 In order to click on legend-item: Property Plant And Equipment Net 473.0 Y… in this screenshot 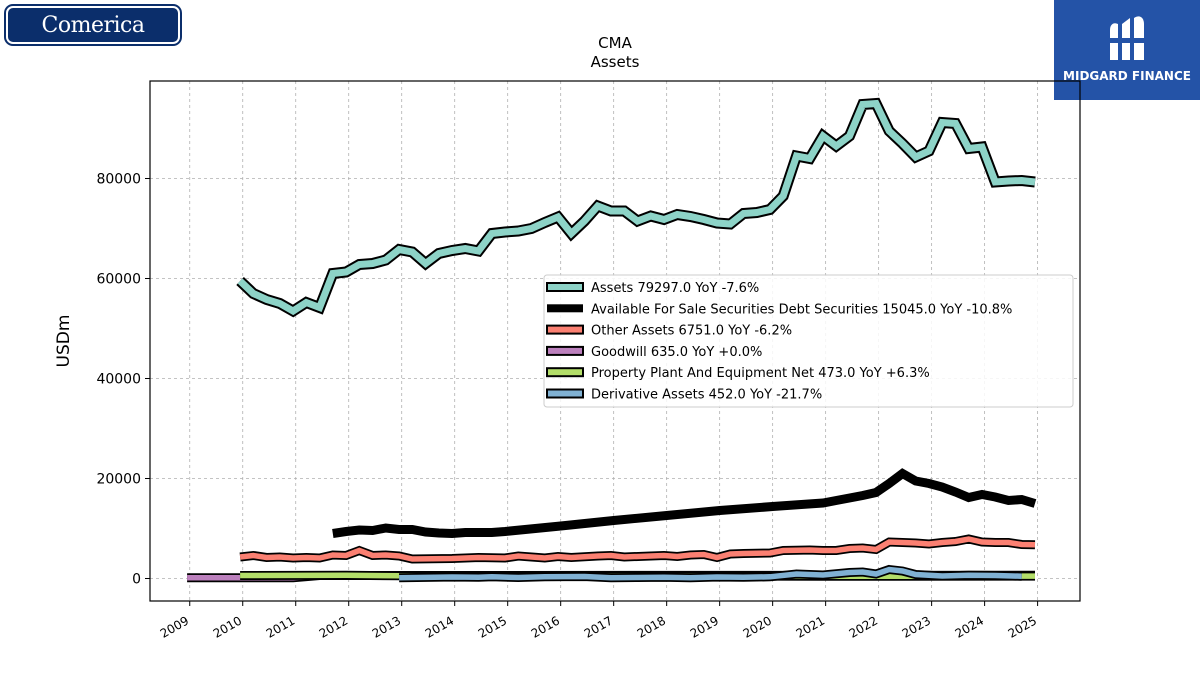, I will do `click(738, 373)`.